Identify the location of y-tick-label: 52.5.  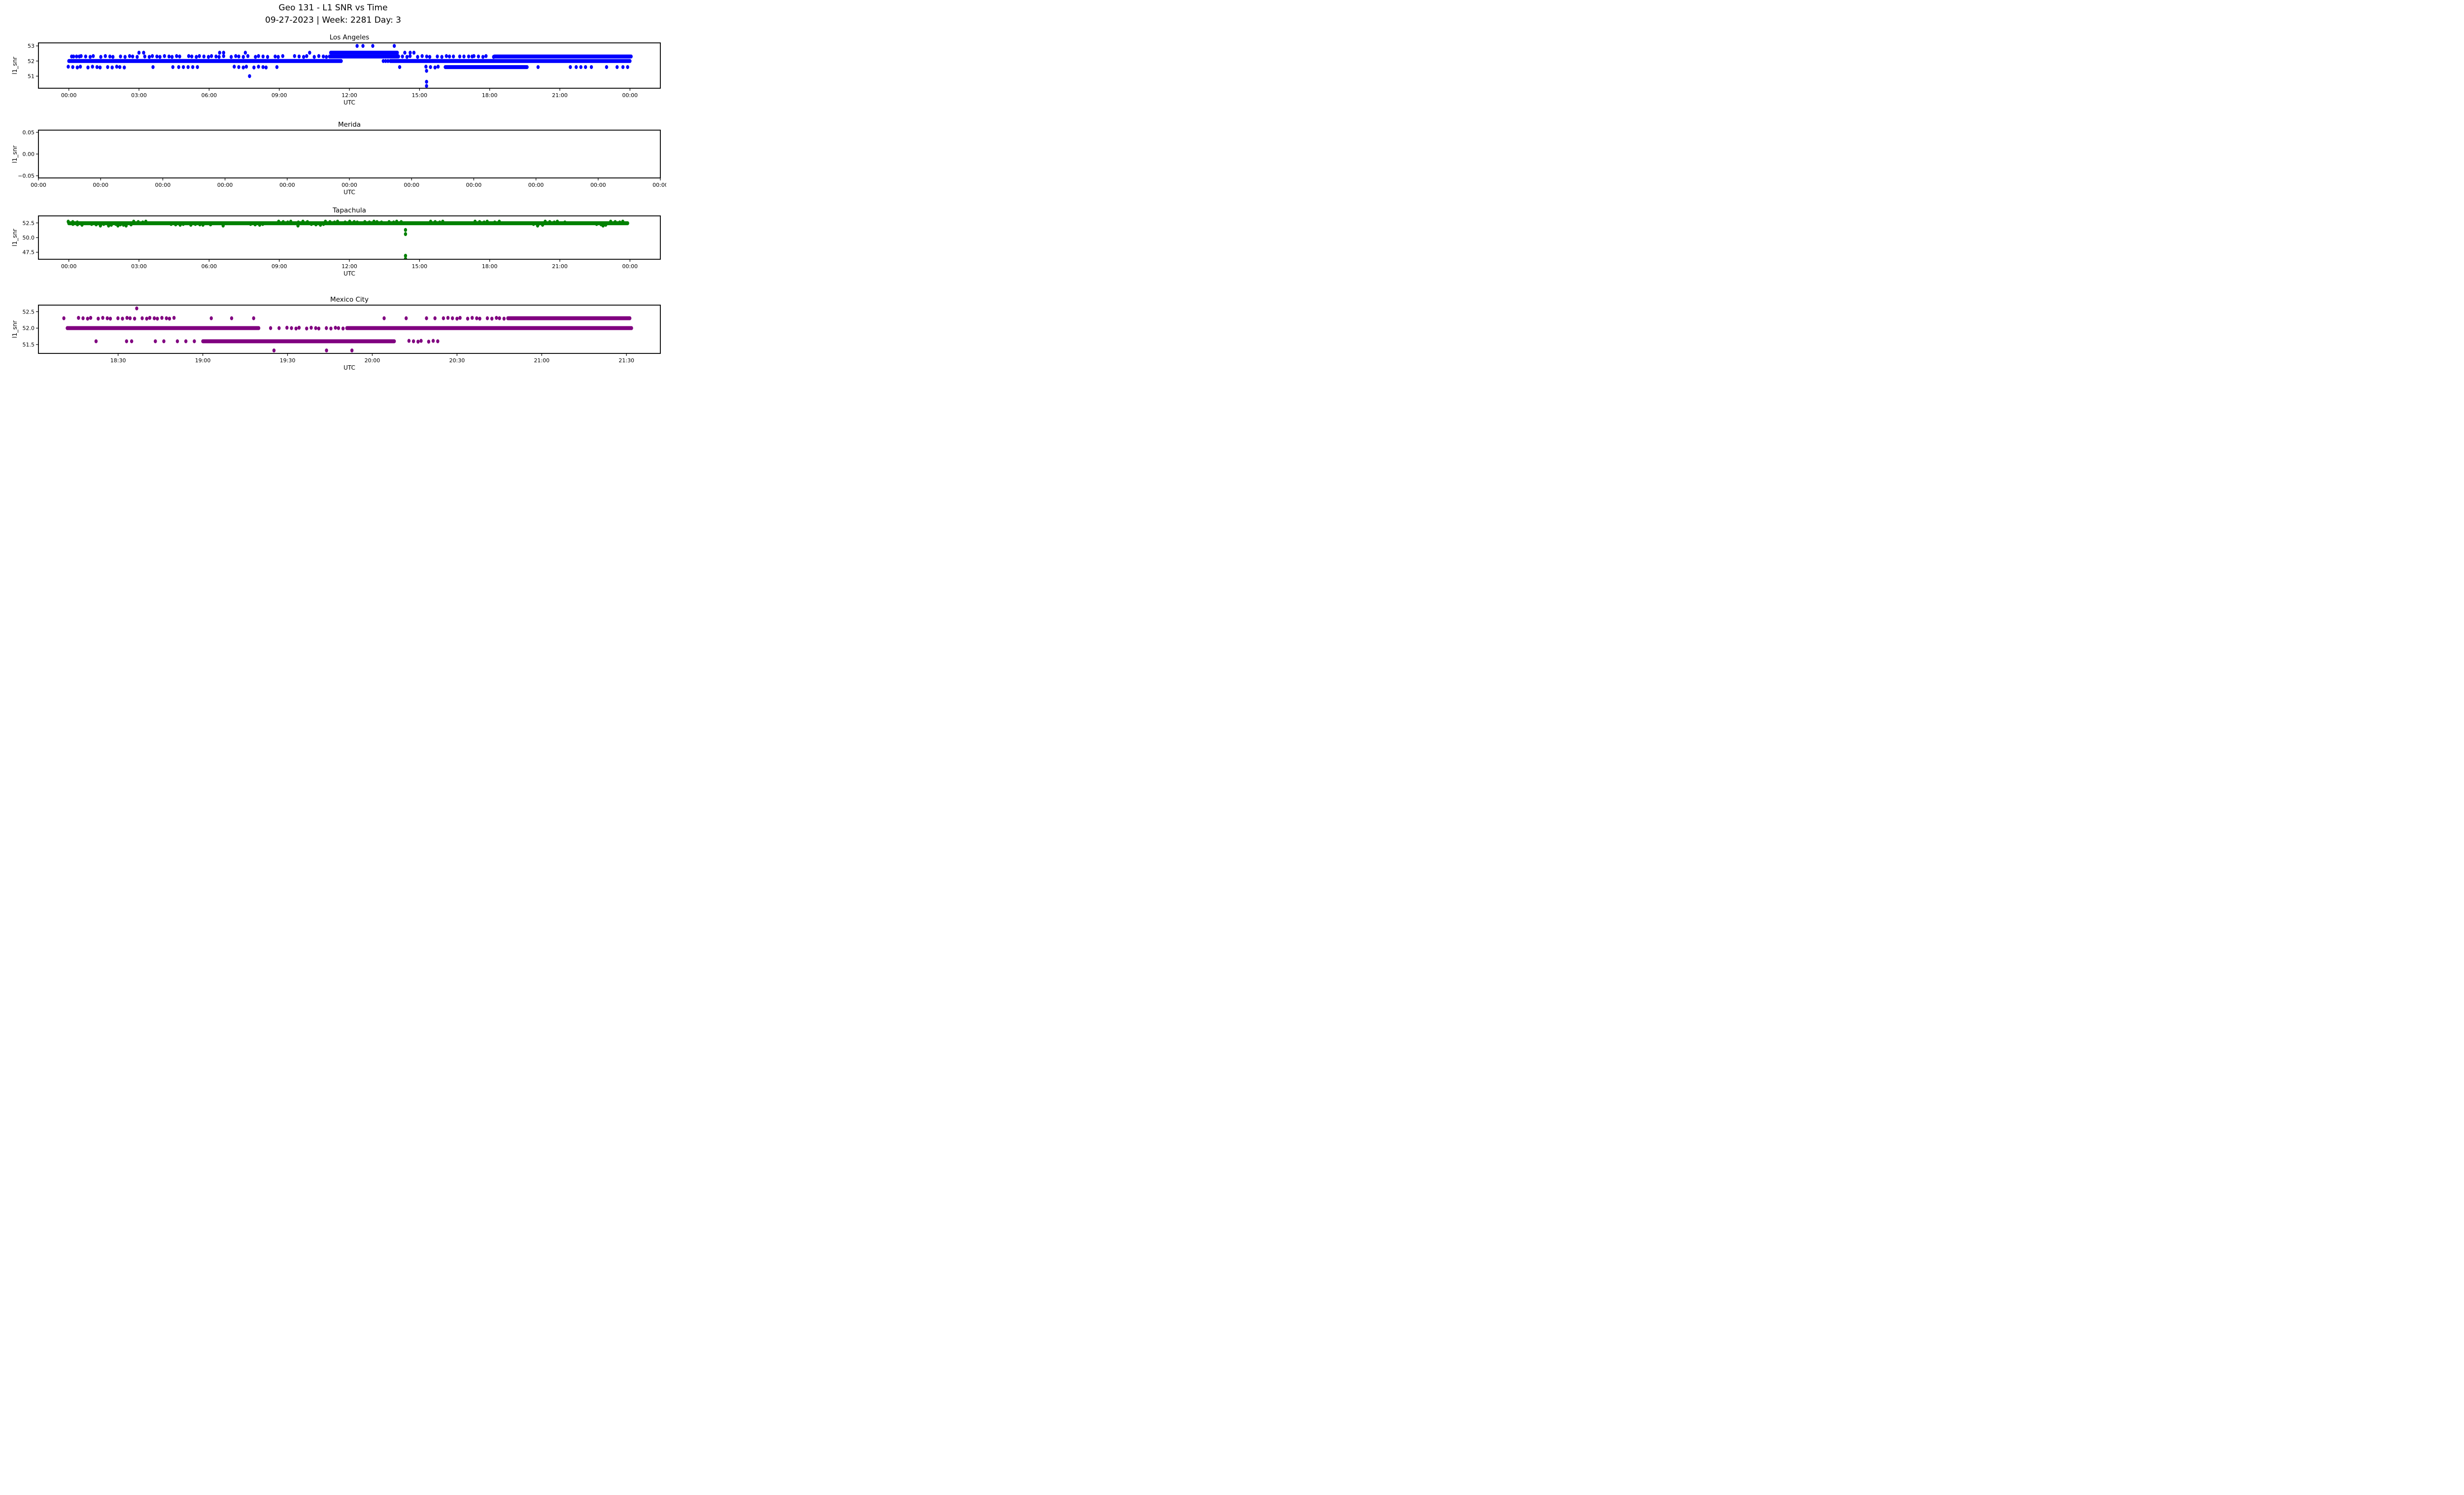
(29, 223).